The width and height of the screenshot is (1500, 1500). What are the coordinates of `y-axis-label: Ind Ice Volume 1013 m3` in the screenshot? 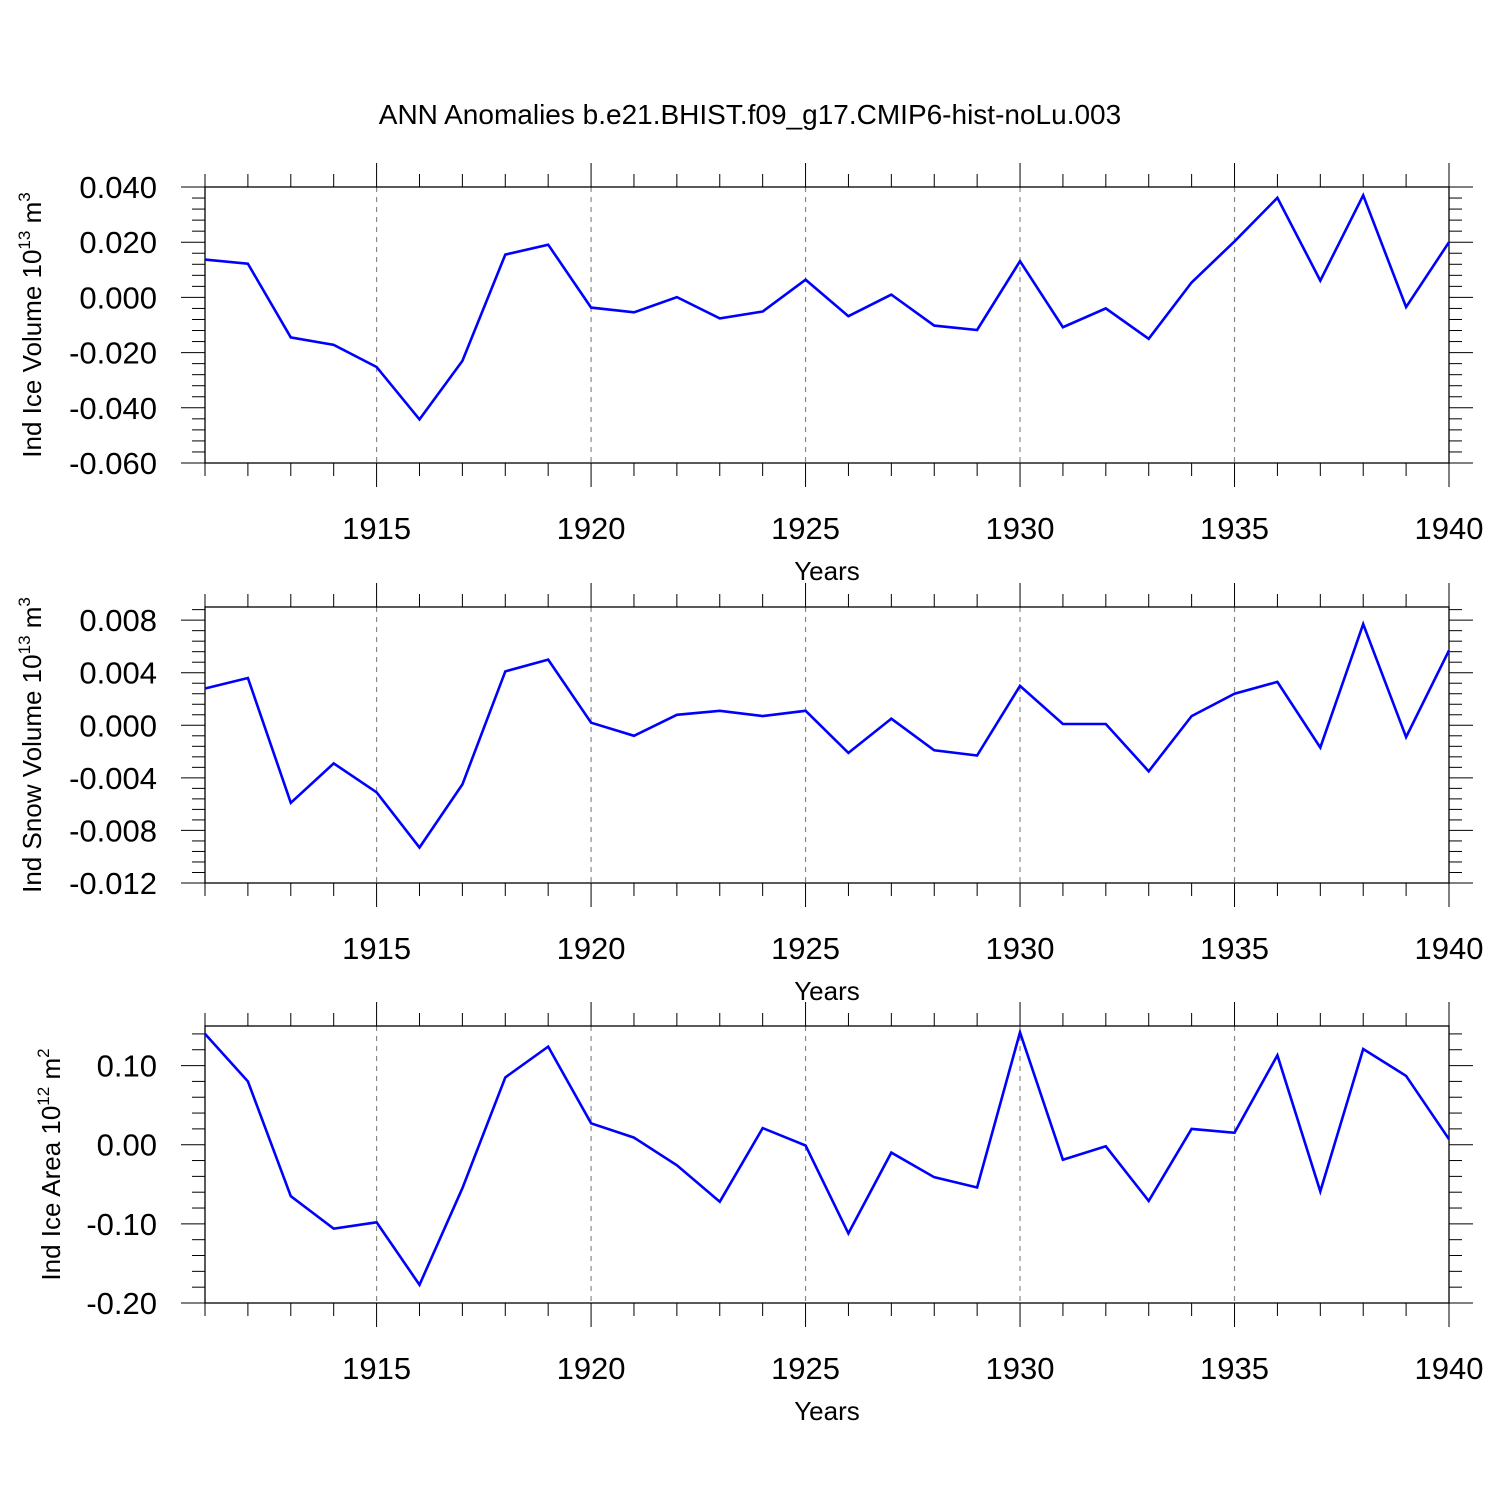 It's located at (31, 324).